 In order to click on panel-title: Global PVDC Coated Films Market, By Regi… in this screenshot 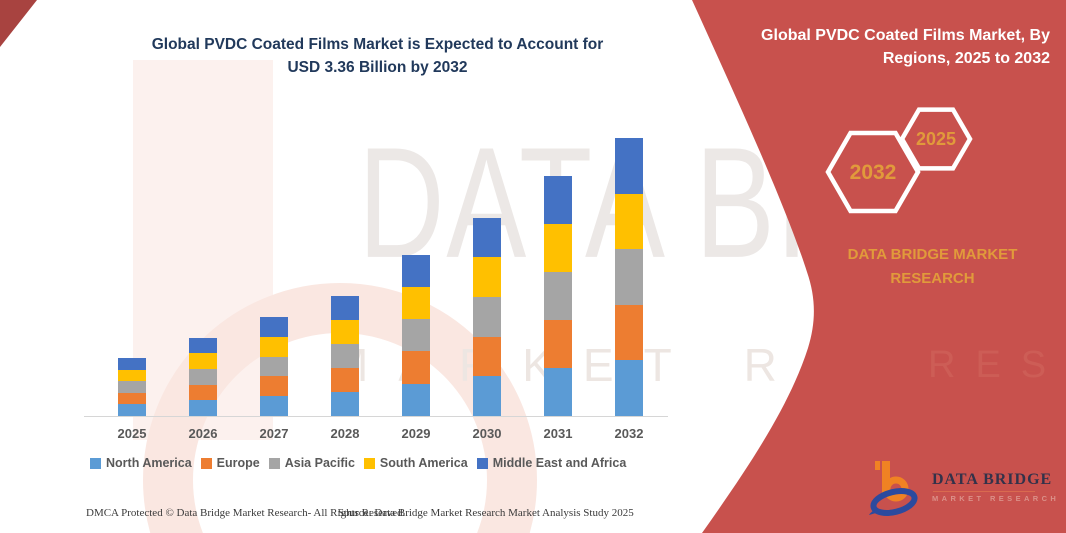, I will do `click(890, 47)`.